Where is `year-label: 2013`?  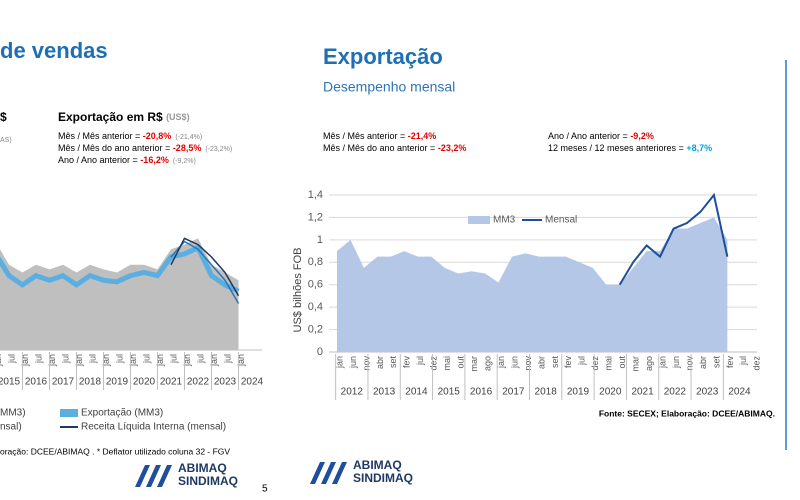 year-label: 2013 is located at coordinates (384, 392).